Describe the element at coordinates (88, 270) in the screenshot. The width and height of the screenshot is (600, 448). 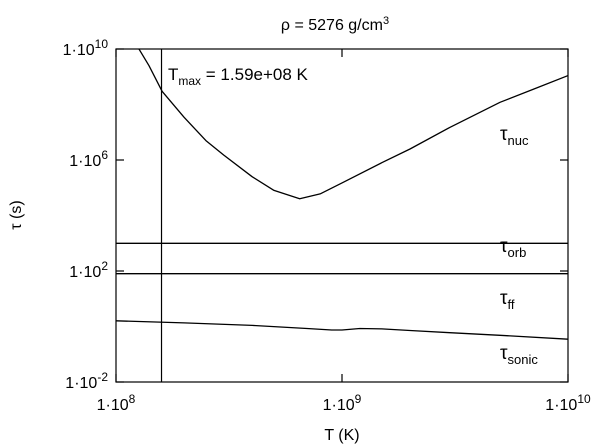
I see `y-tick-label: 1·10²` at that location.